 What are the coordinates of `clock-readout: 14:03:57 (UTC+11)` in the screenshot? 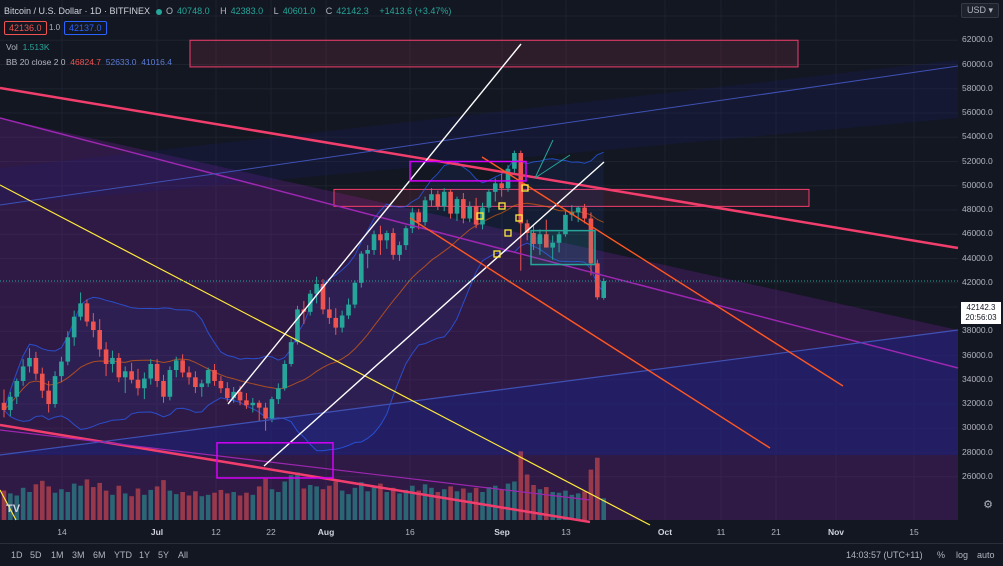 It's located at (884, 555).